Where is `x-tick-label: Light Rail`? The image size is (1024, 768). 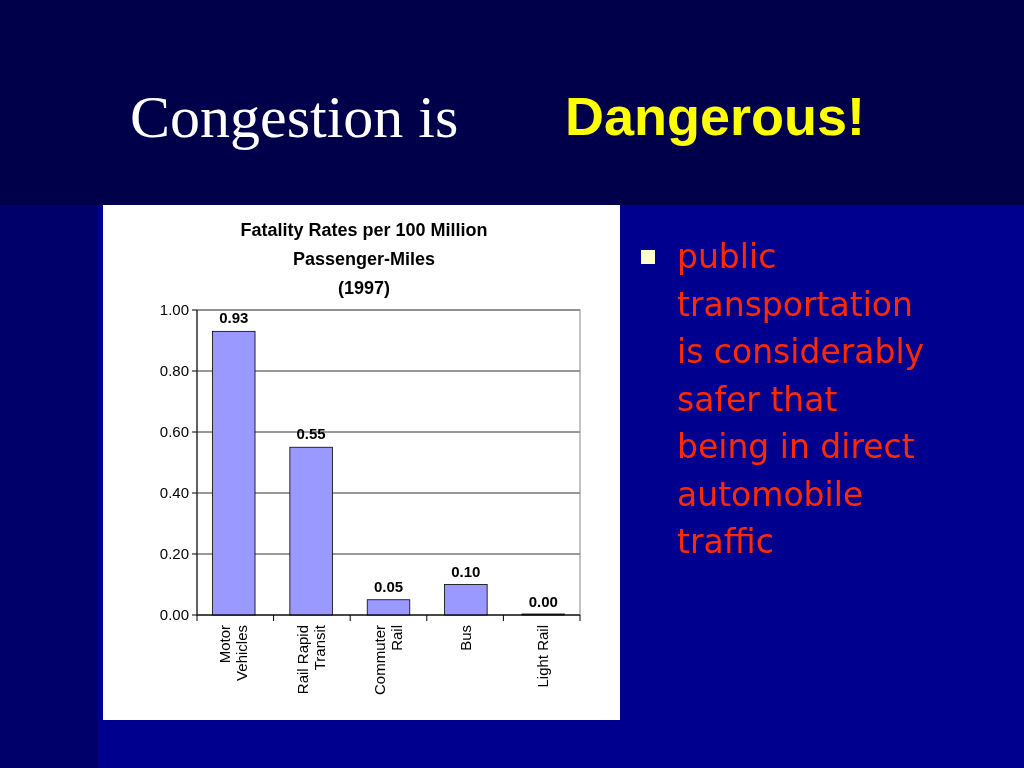 x-tick-label: Light Rail is located at coordinates (543, 656).